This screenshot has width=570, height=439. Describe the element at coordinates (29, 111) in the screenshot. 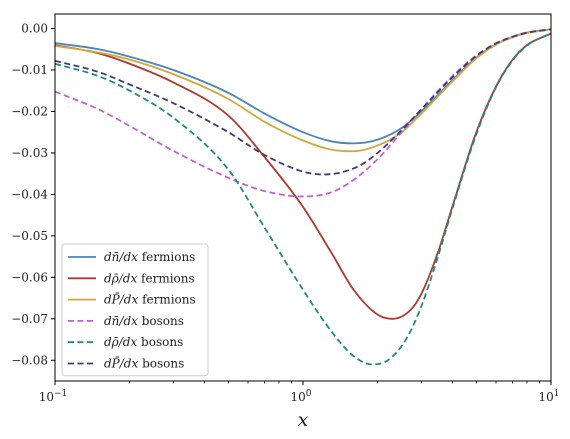

I see `y-tick-label: −0.02` at that location.